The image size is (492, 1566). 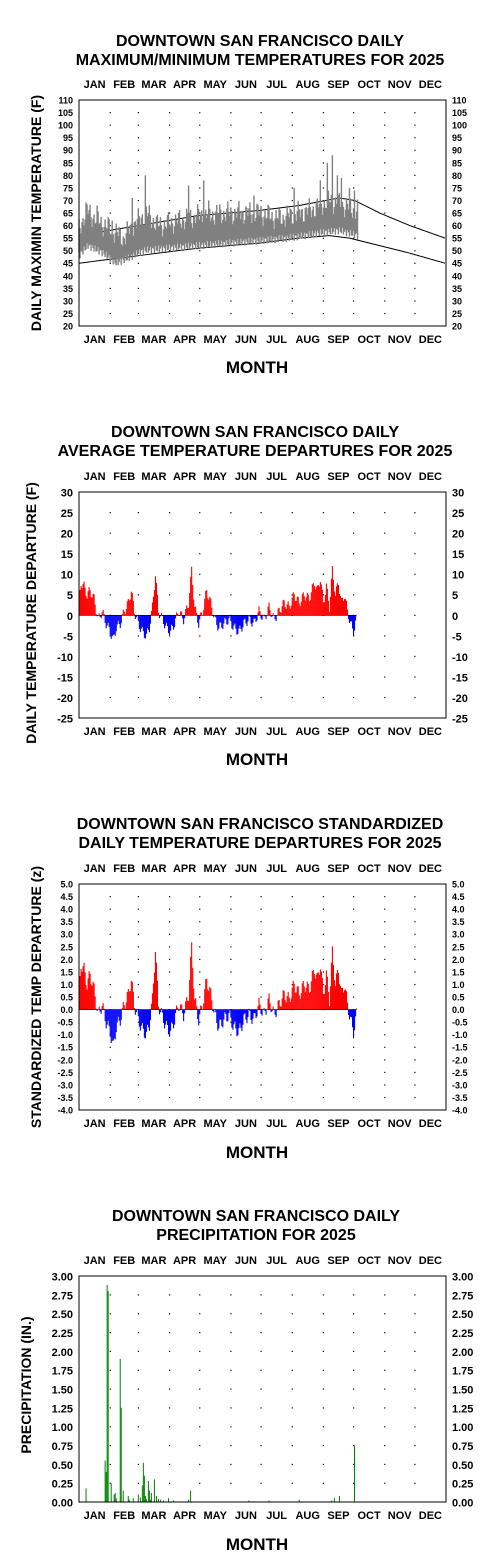 What do you see at coordinates (62, 1485) in the screenshot?
I see `y-tick-label: 0.25` at bounding box center [62, 1485].